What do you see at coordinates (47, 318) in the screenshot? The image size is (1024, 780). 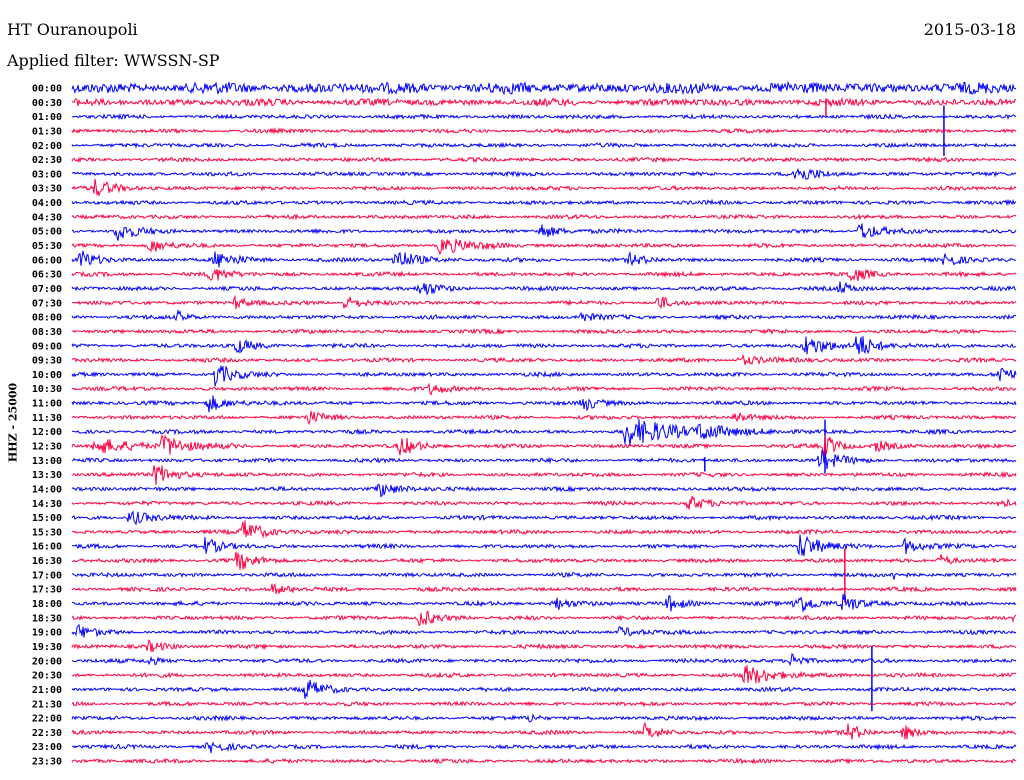 I see `row-time-label: 08:00` at bounding box center [47, 318].